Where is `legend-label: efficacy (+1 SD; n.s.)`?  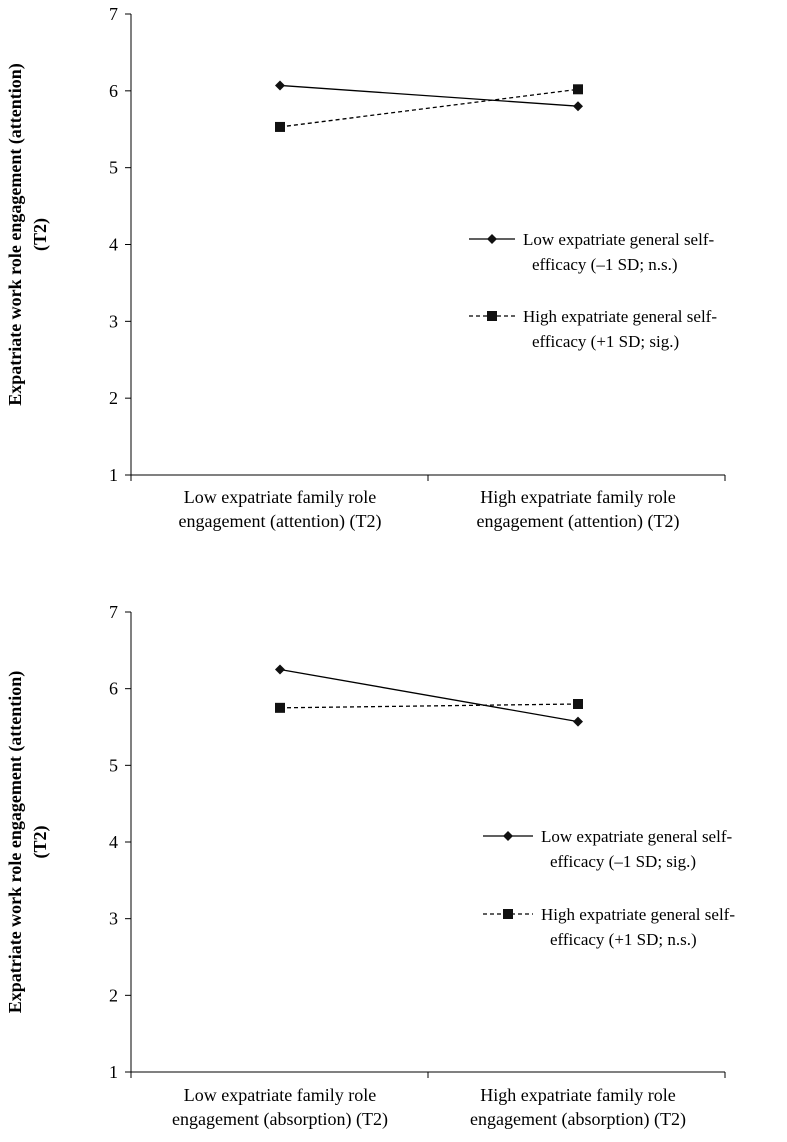
legend-label: efficacy (+1 SD; n.s.) is located at coordinates (623, 939).